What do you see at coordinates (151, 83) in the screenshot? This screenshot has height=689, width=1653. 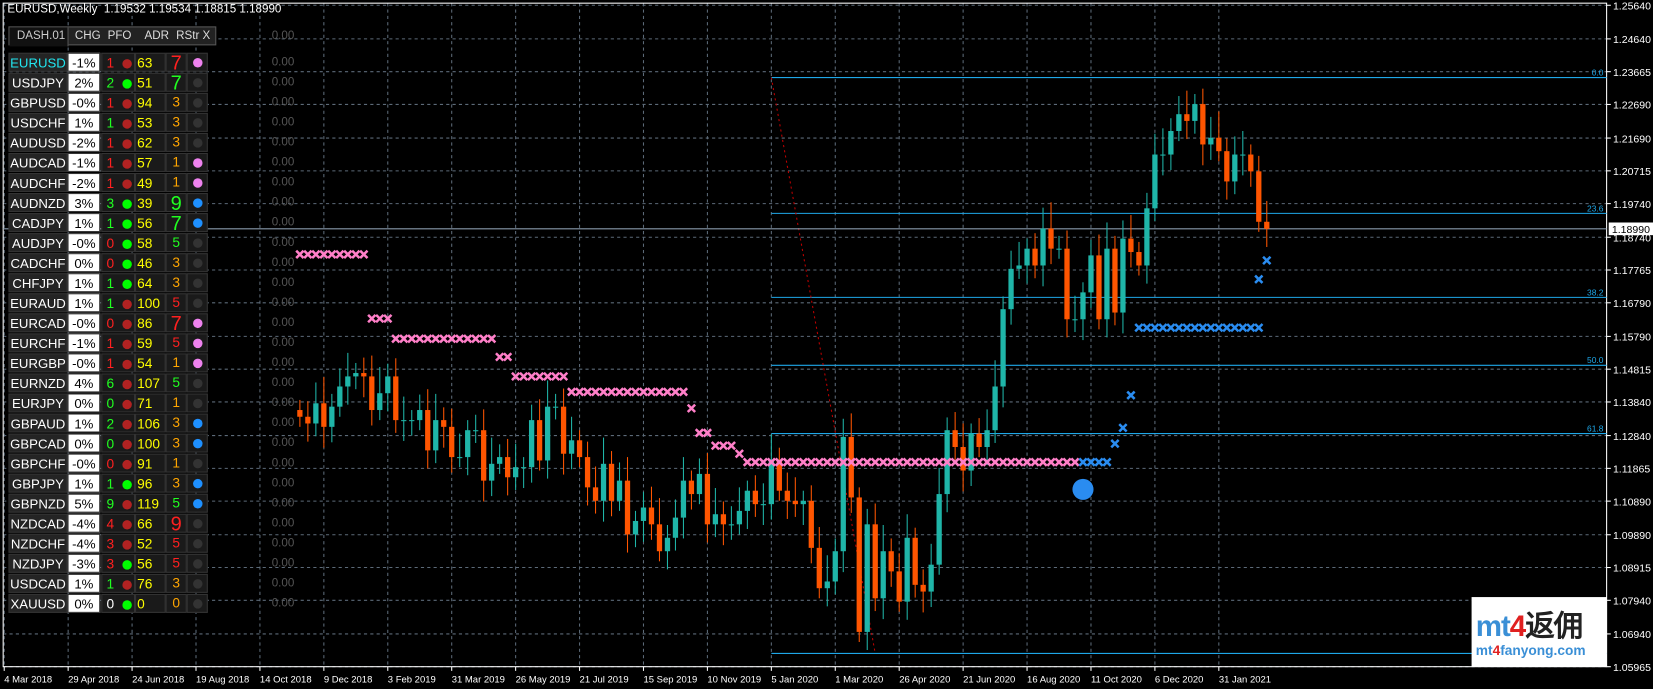 I see `dashboard-row: USDJPY 2% 2 51 7 0.00` at bounding box center [151, 83].